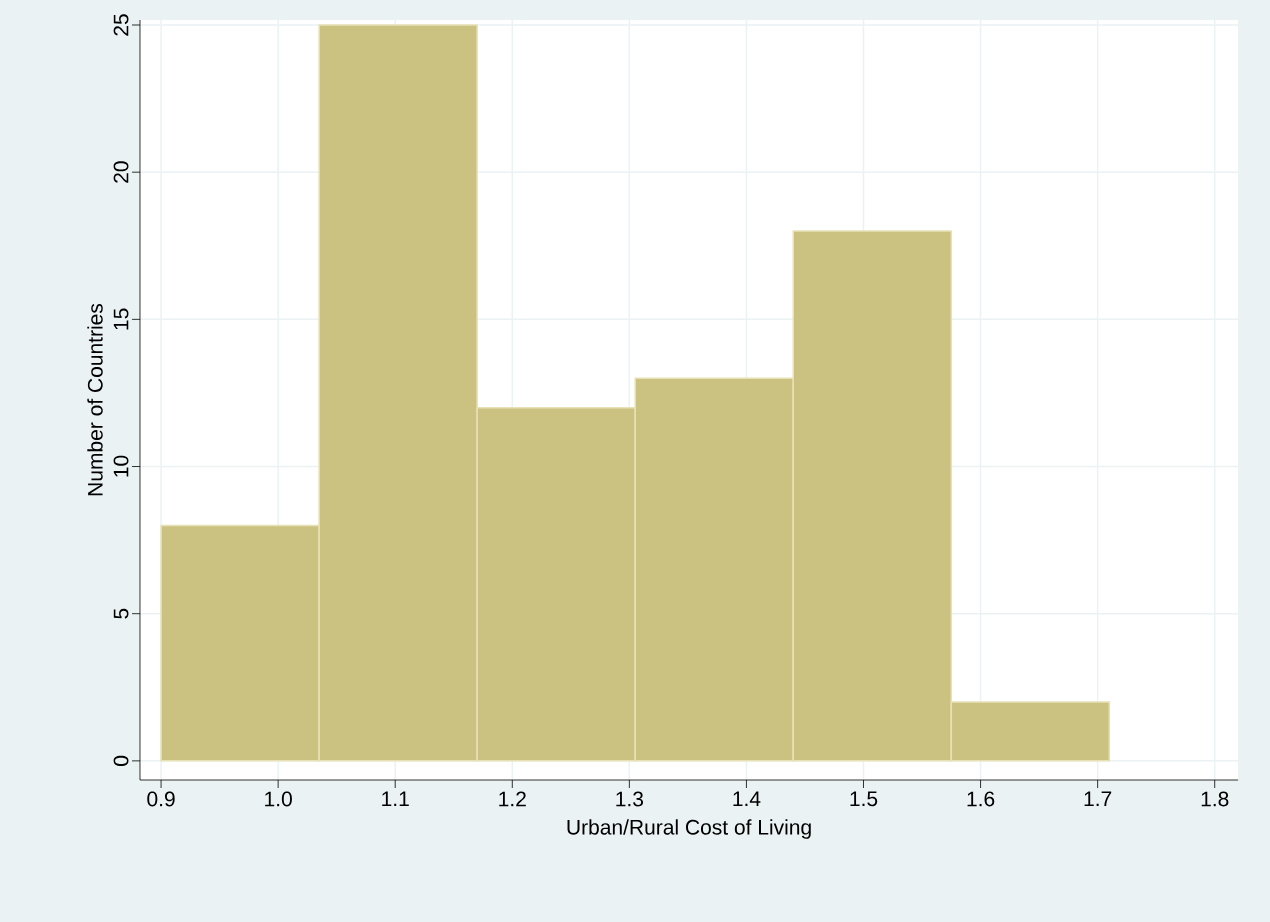 This screenshot has height=922, width=1270. Describe the element at coordinates (1098, 798) in the screenshot. I see `x-tick-label: 1.7` at that location.